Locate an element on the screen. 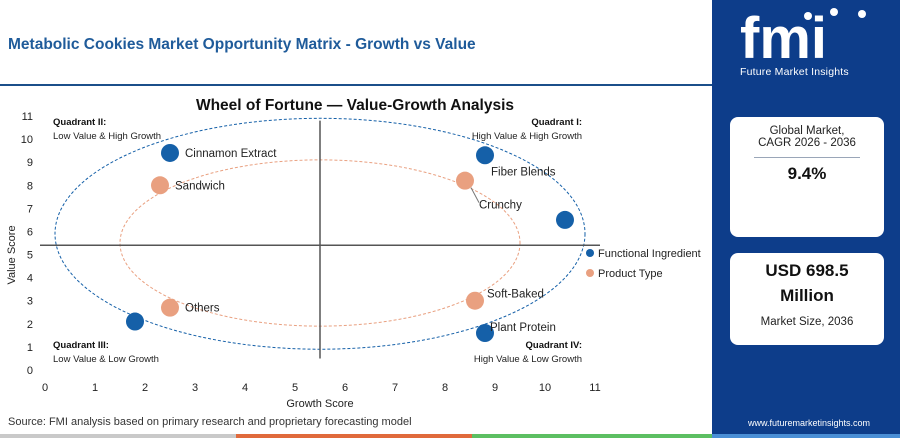  quadrant-title: Quadrant IV: is located at coordinates (554, 345).